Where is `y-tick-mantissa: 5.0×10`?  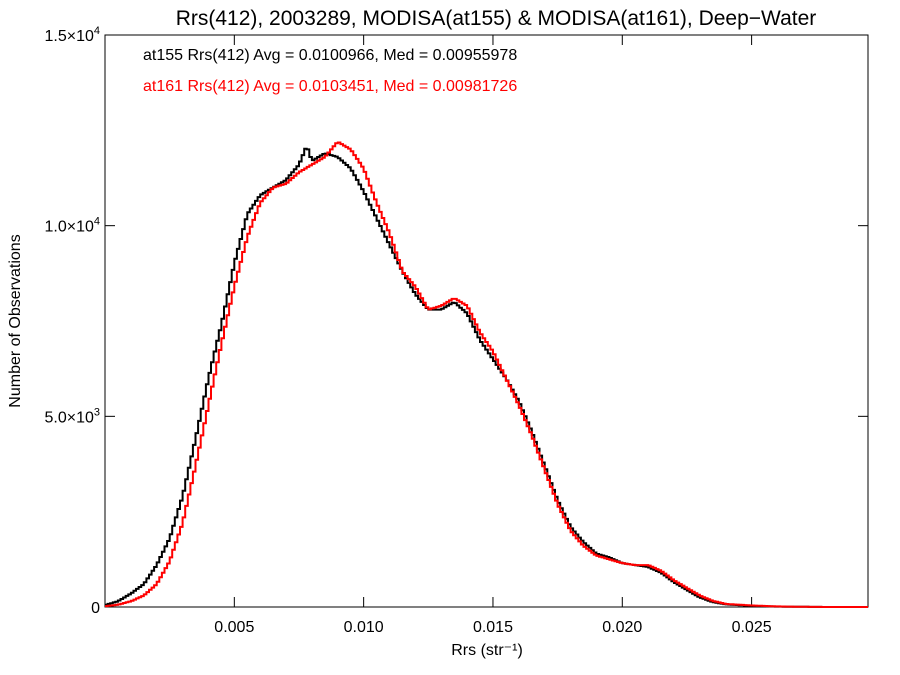 y-tick-mantissa: 5.0×10 is located at coordinates (68, 417).